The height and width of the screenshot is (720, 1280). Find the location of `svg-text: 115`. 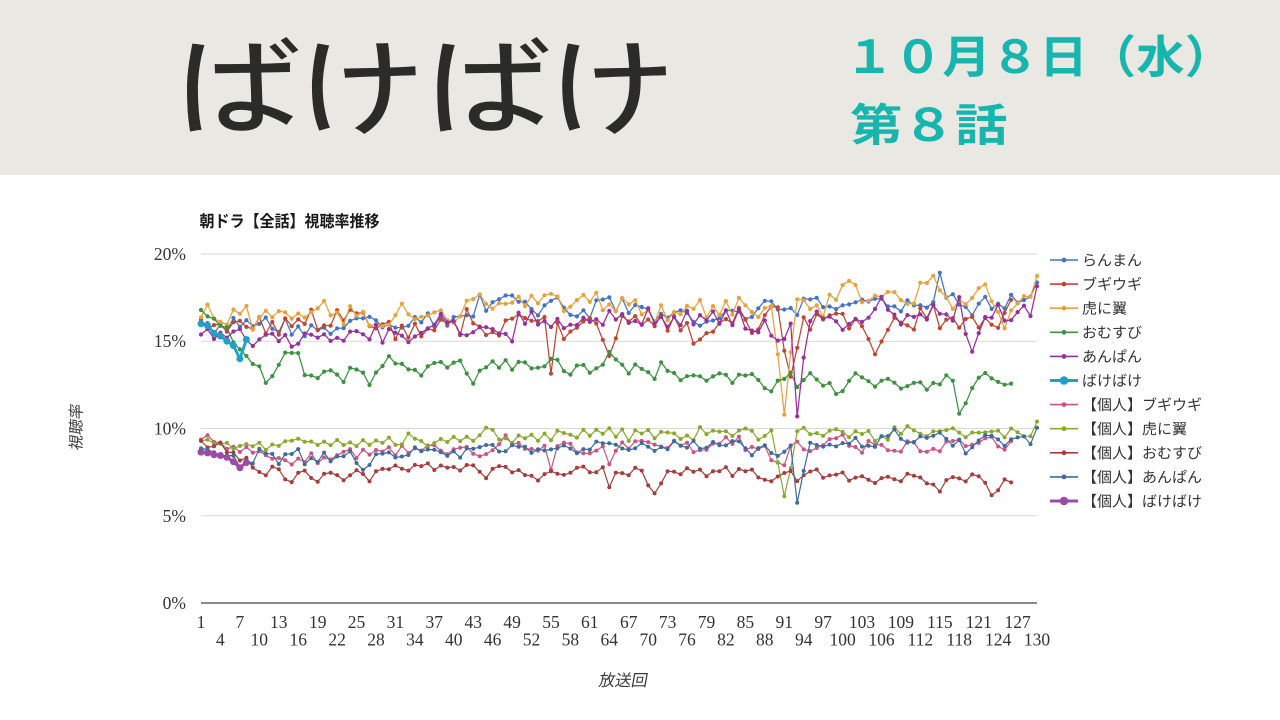

svg-text: 115 is located at coordinates (940, 622).